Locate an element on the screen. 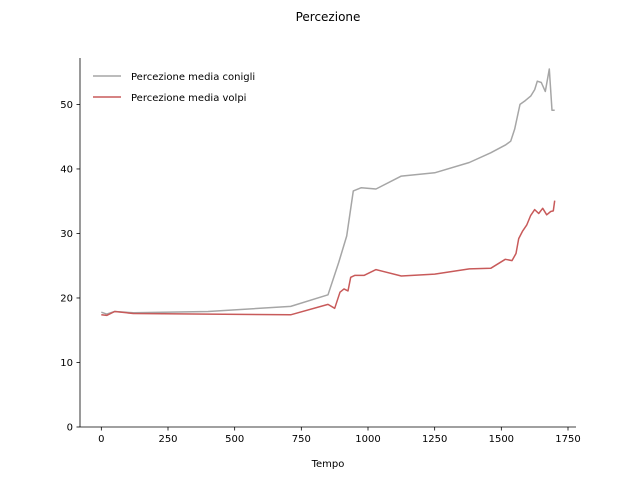 This screenshot has width=640, height=480. x-tick-label: 1000 is located at coordinates (367, 439).